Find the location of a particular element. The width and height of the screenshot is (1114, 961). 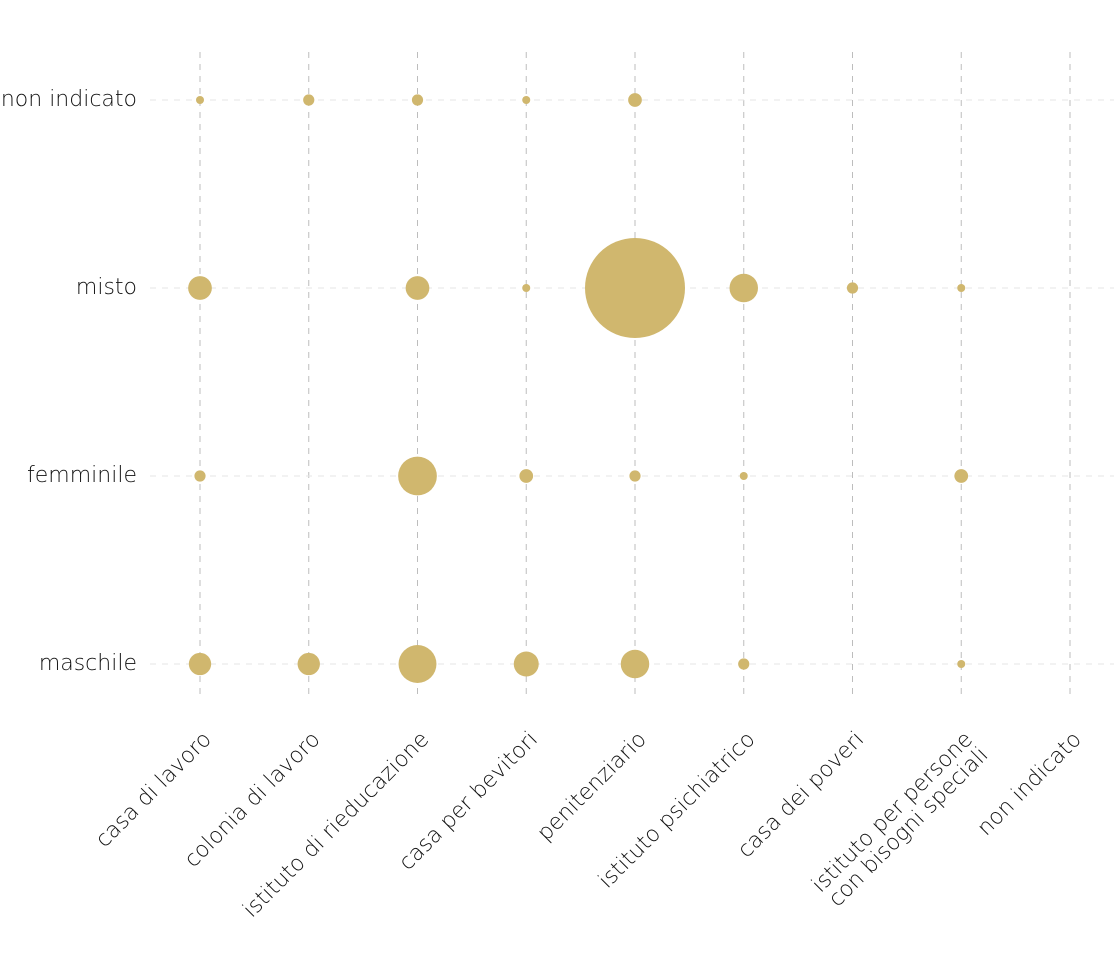

x-tick-label-istituto-di-rieducazione: istituto di rieducazione is located at coordinates (336, 825).